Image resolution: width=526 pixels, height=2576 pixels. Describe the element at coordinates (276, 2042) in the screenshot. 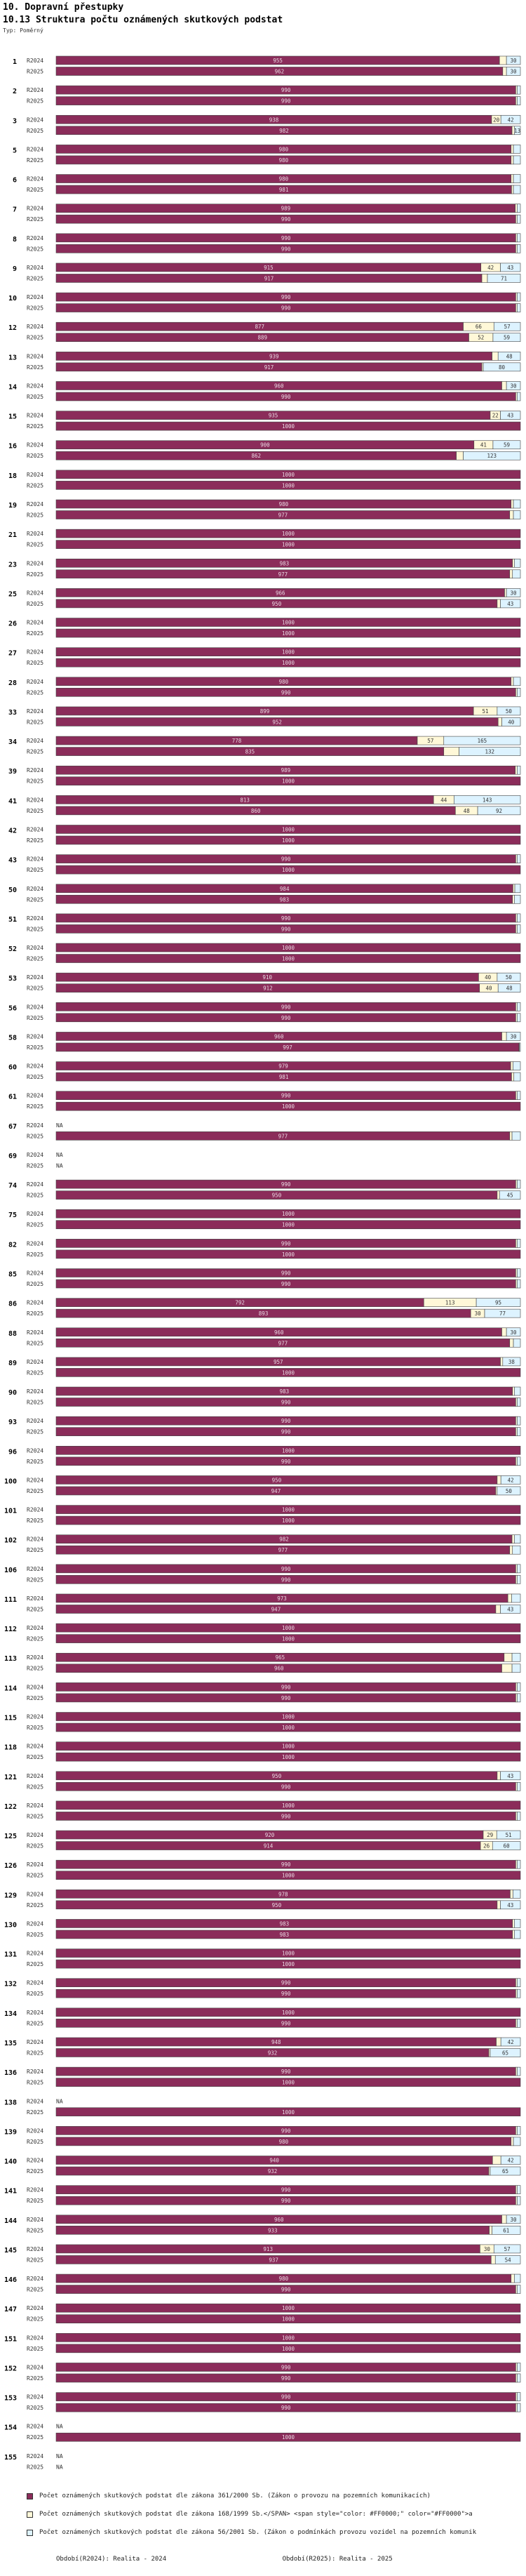

I see `data-label: 948` at that location.